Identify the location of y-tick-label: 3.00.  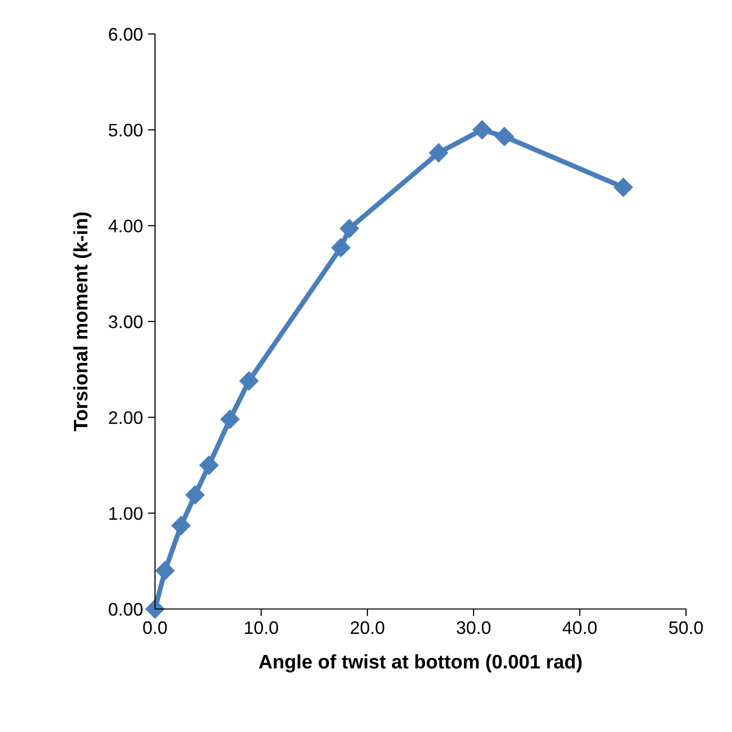
(125, 321).